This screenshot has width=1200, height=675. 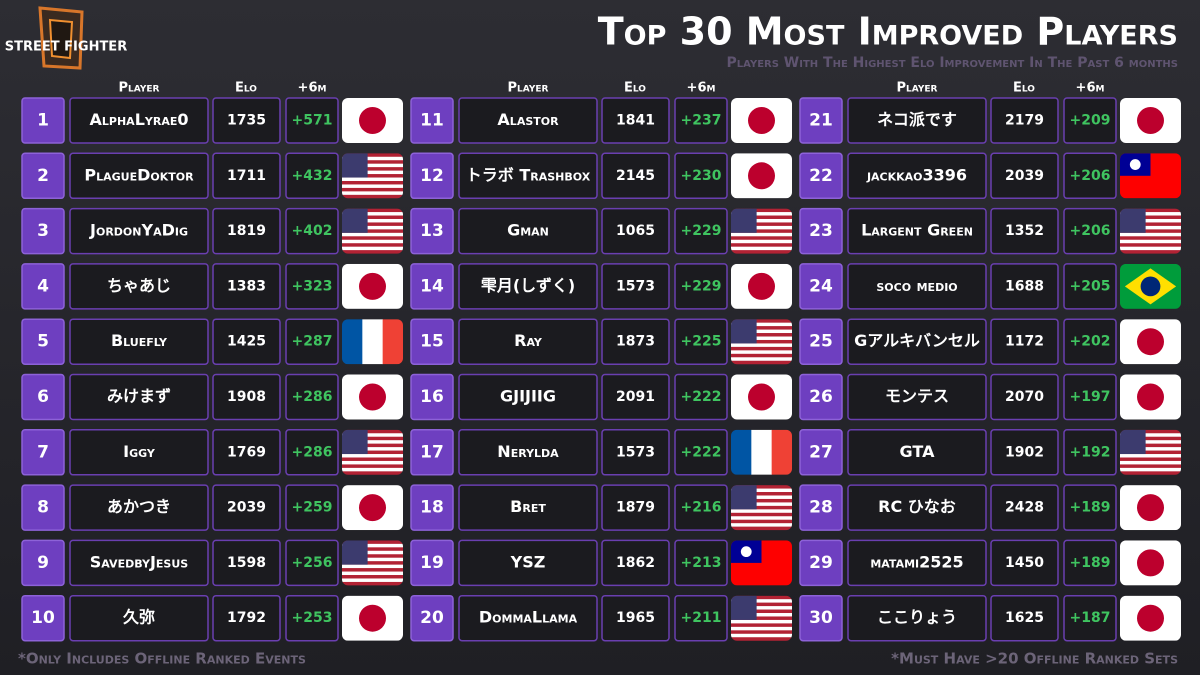 I want to click on rank: 24, so click(x=821, y=286).